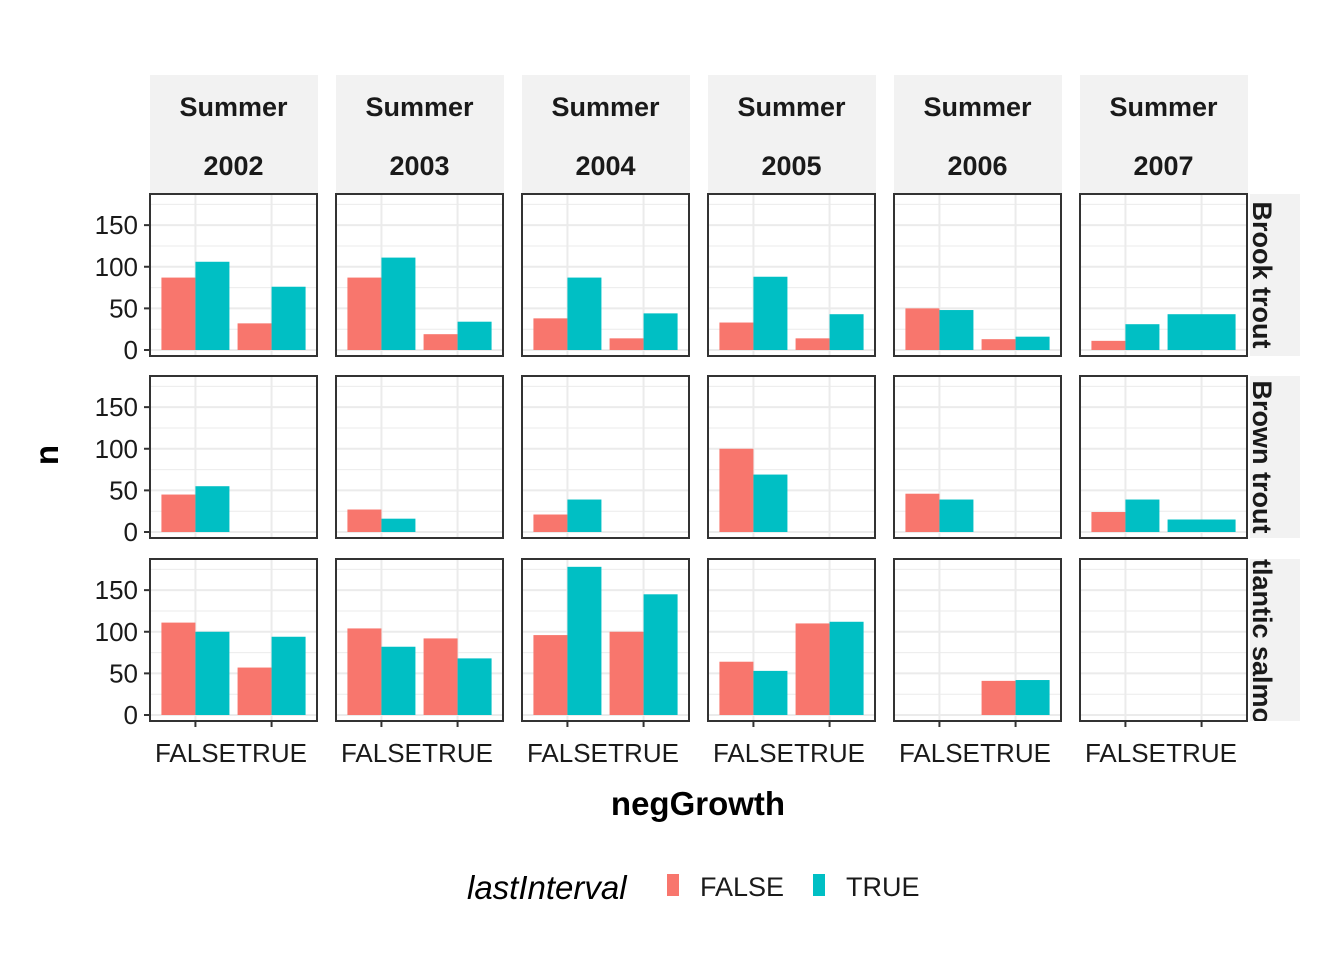 The height and width of the screenshot is (960, 1344). I want to click on y-tick-label: 150, so click(116, 407).